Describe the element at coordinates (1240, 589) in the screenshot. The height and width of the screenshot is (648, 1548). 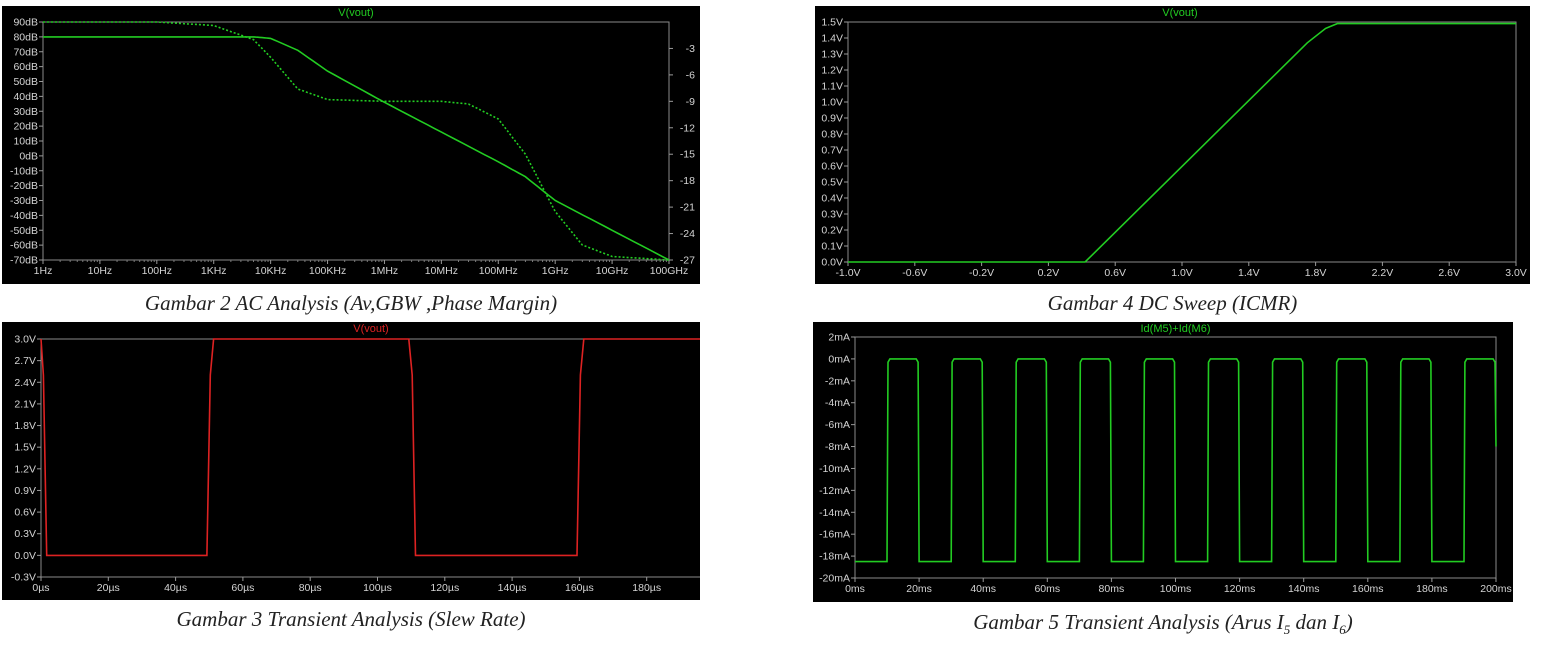
I see `x-axis-tick-label: 120ms` at that location.